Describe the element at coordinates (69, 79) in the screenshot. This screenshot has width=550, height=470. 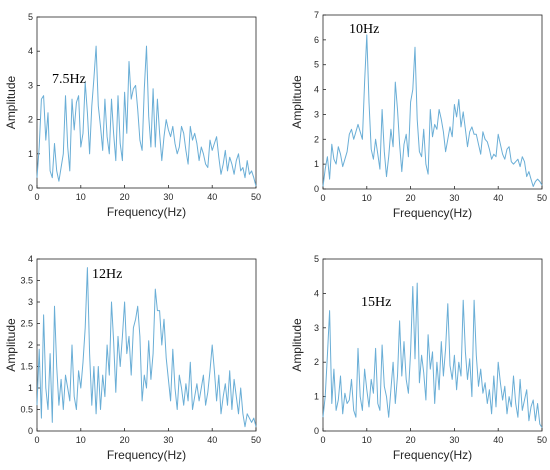
I see `panel-annotation: 7.5Hz` at that location.